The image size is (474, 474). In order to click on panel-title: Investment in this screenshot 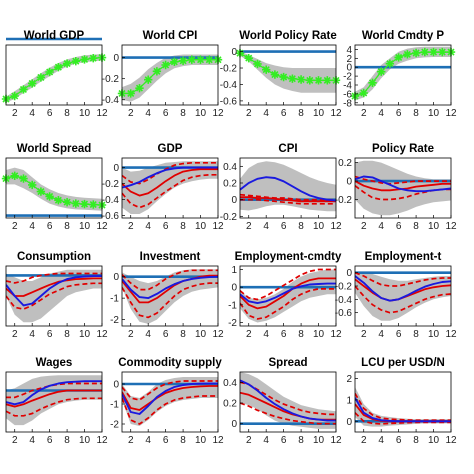, I will do `click(170, 257)`.